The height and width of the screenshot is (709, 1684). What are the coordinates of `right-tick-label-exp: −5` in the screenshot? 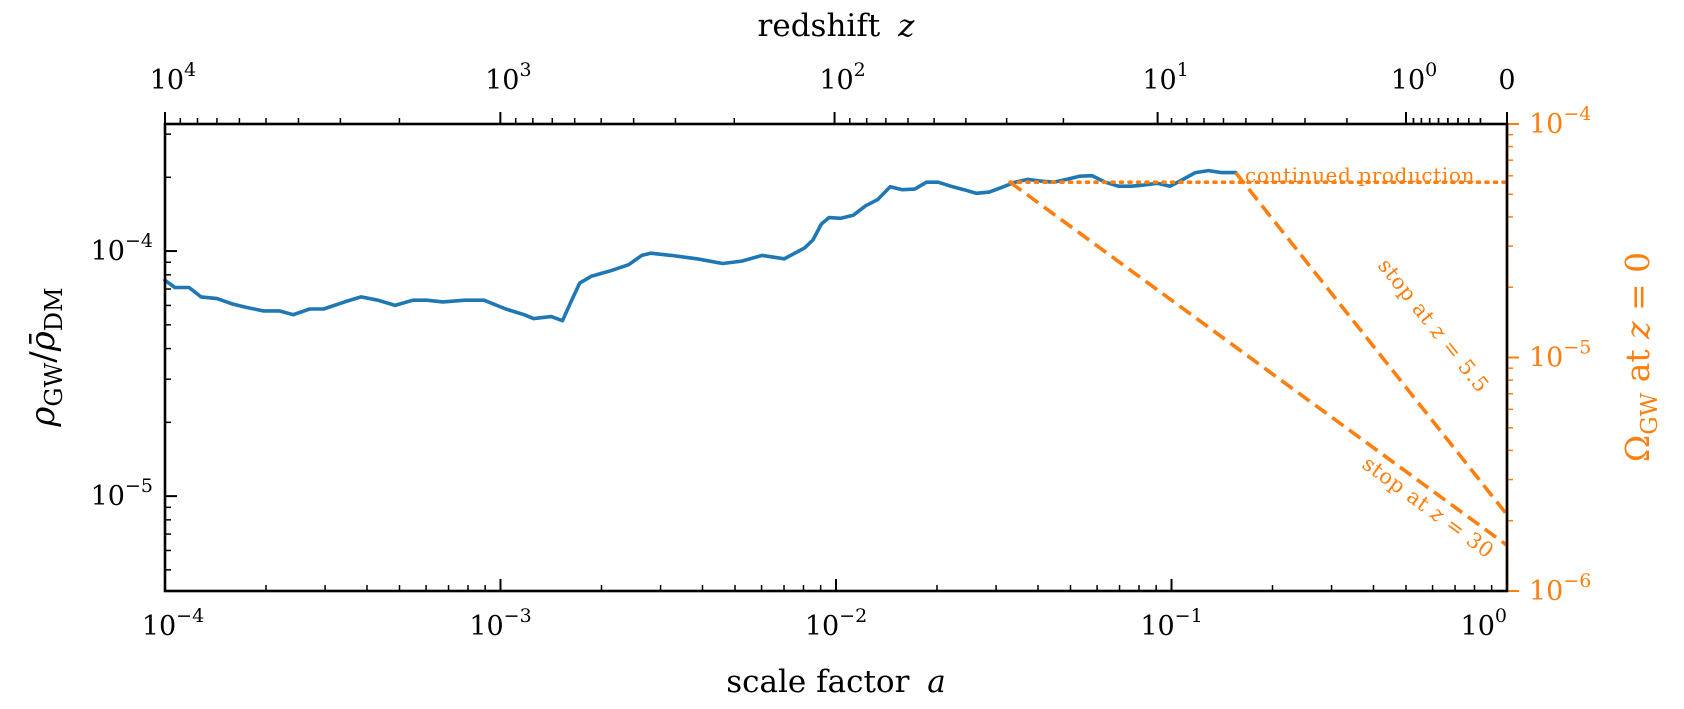 It's located at (1577, 348).